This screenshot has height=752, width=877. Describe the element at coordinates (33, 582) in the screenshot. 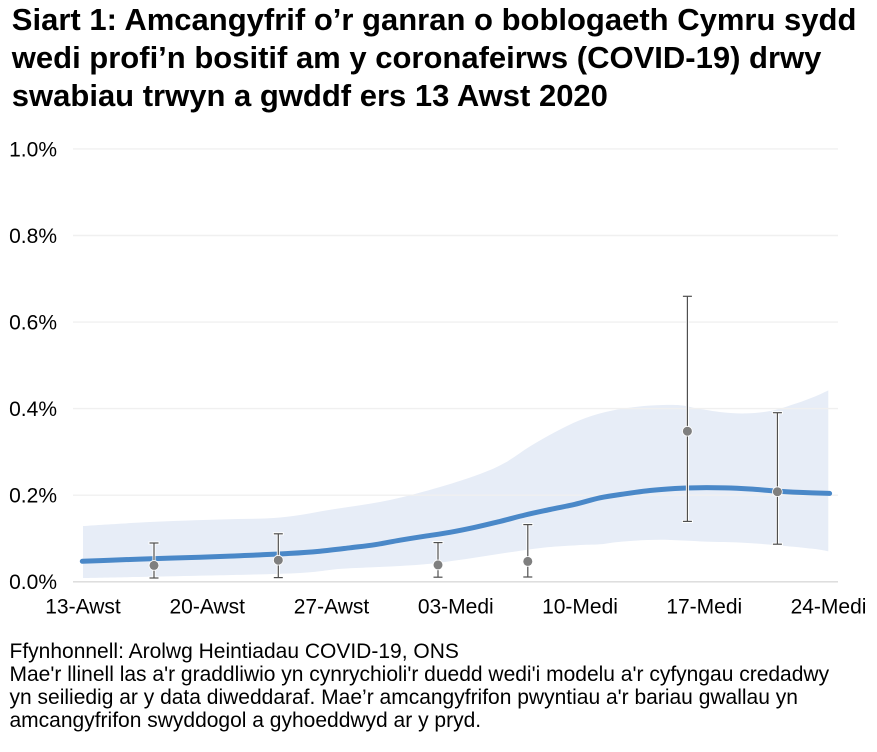

I see `svg-text: 0.0%` at that location.